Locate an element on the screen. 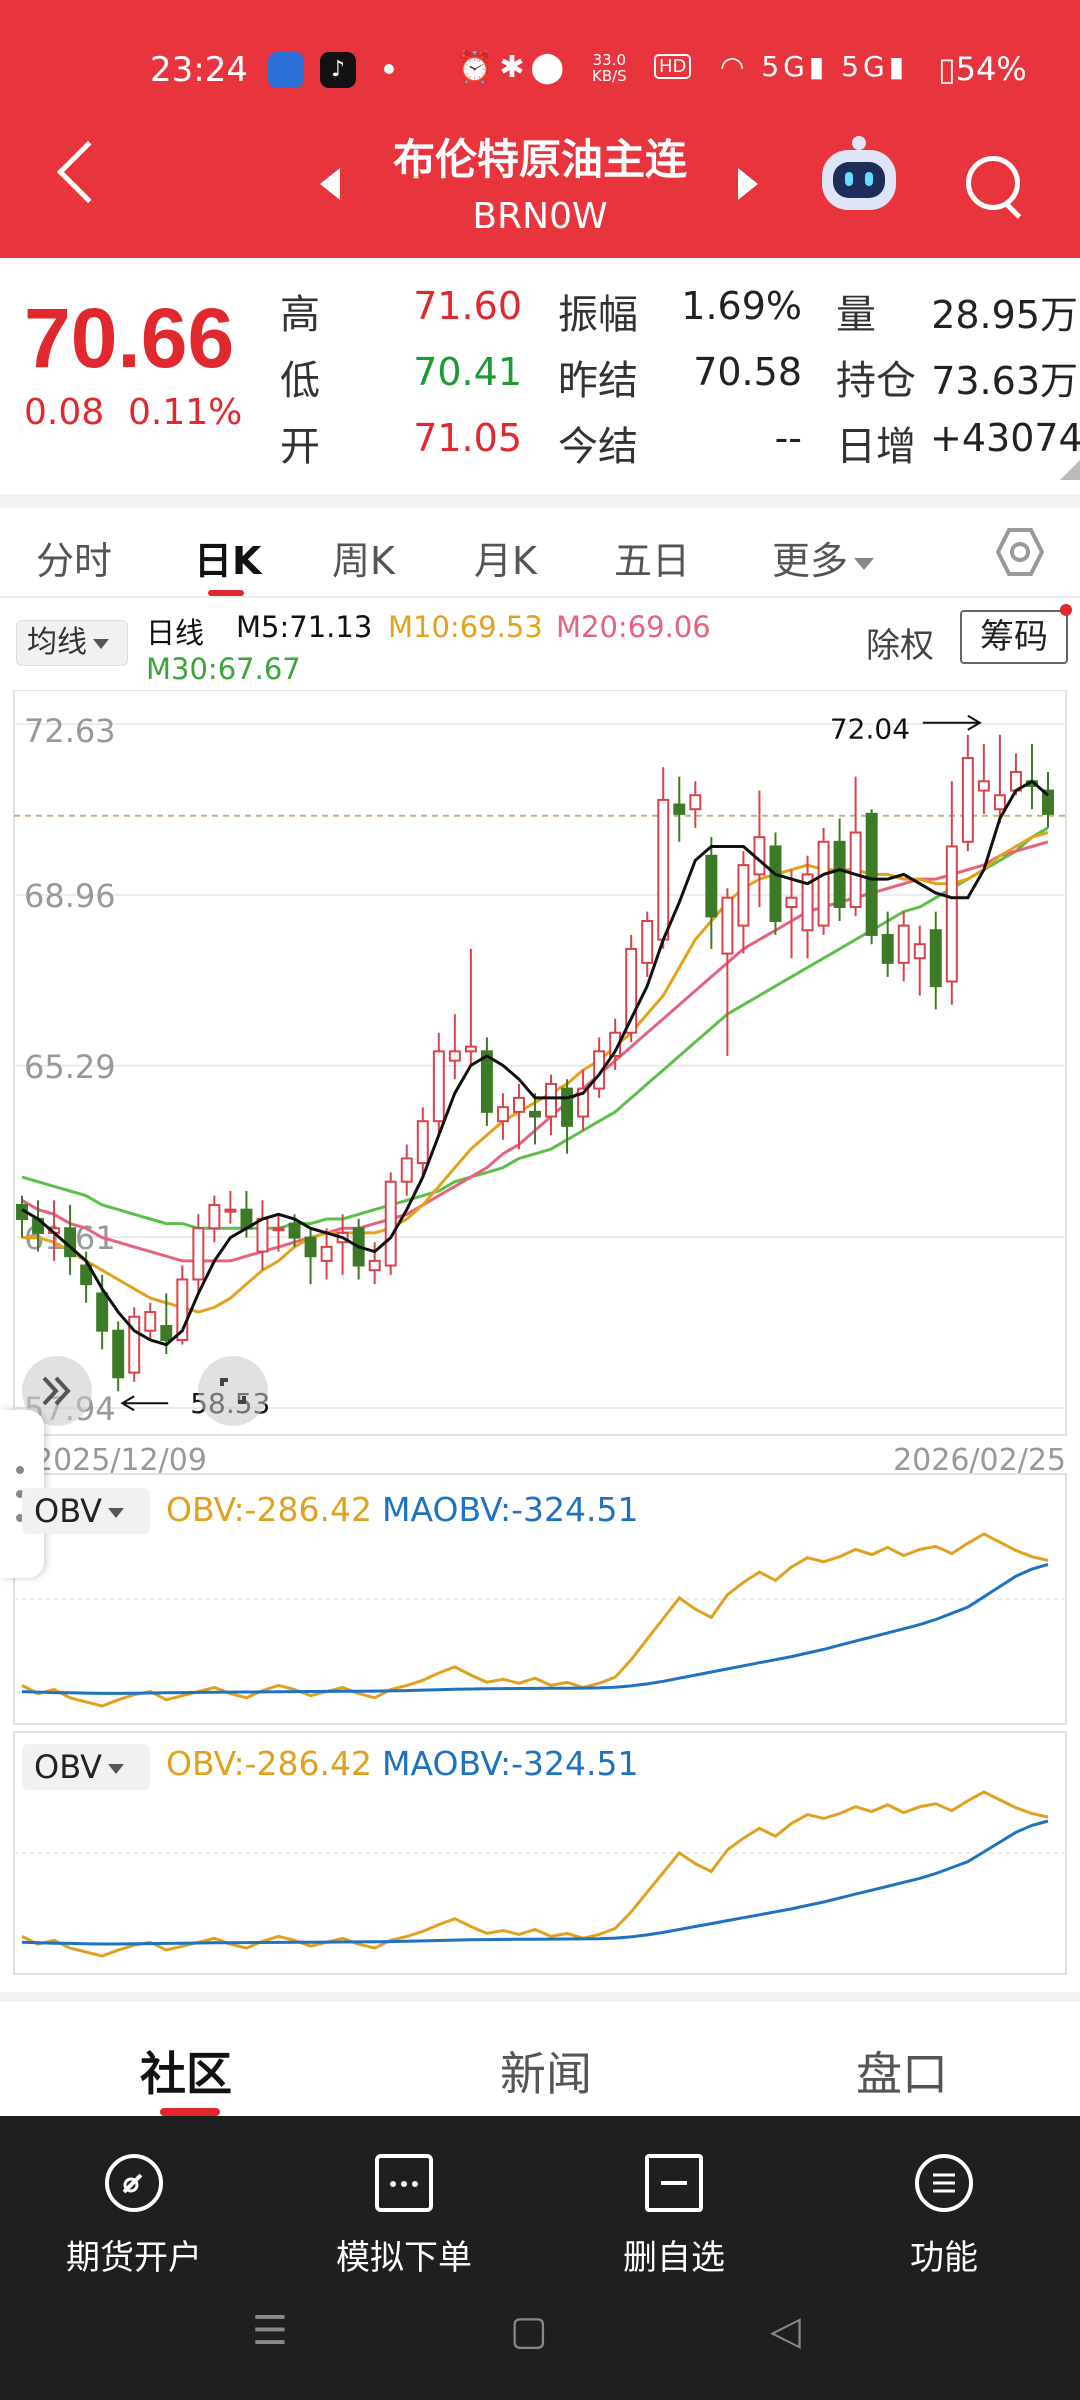 This screenshot has width=1080, height=2400. tab-intraday: 分时 is located at coordinates (74, 561).